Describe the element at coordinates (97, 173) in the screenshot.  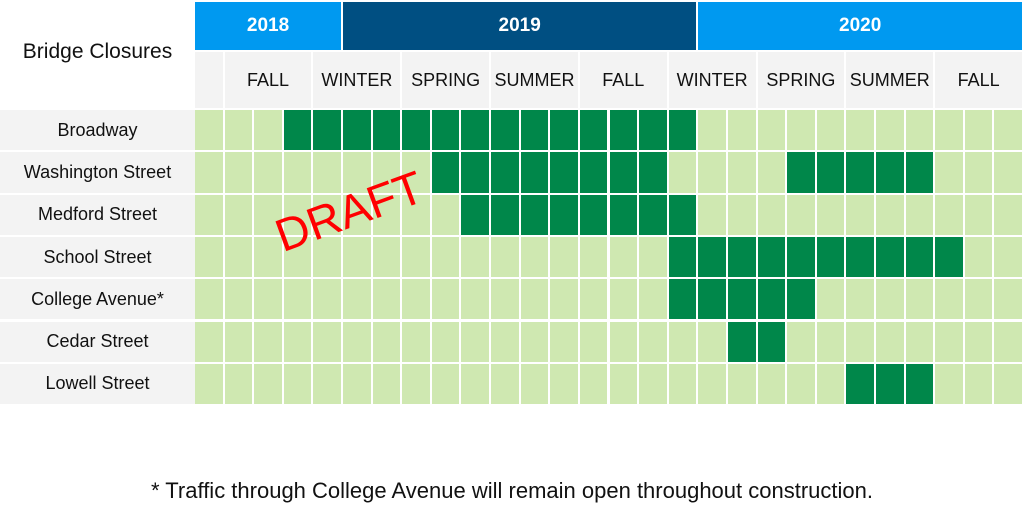
I see `row-label: Washington Street` at that location.